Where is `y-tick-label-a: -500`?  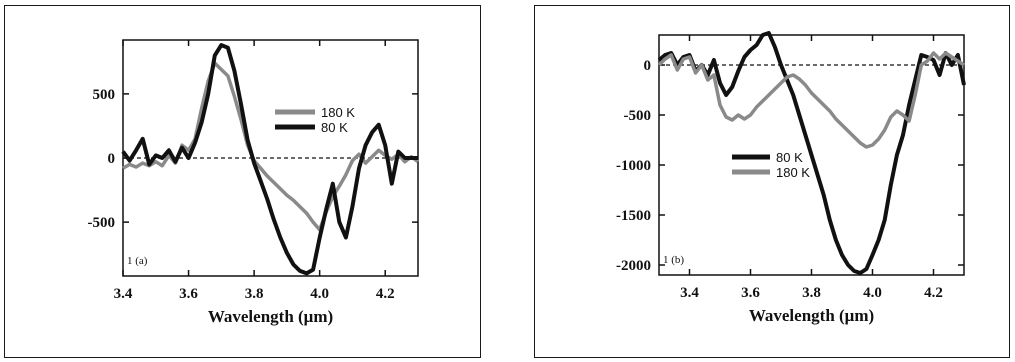 y-tick-label-a: -500 is located at coordinates (102, 223).